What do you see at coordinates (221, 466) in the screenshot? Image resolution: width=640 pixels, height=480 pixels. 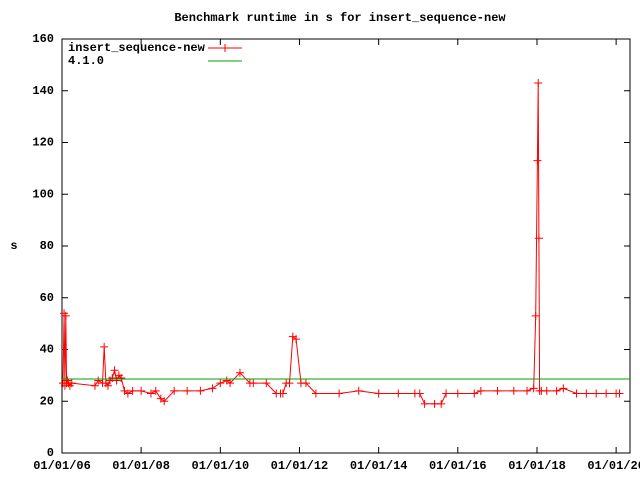 I see `x-tick-label: 01/01/10` at bounding box center [221, 466].